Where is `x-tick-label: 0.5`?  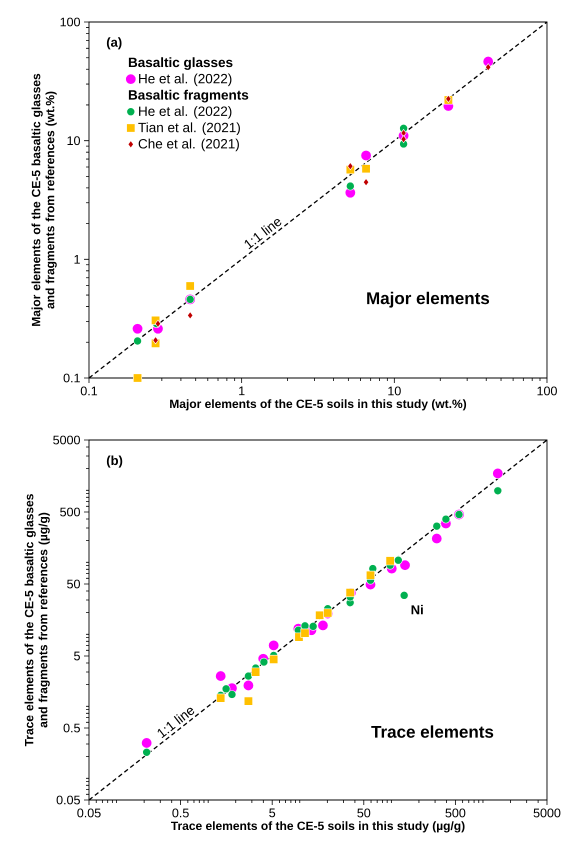
x-tick-label: 0.5 is located at coordinates (180, 813).